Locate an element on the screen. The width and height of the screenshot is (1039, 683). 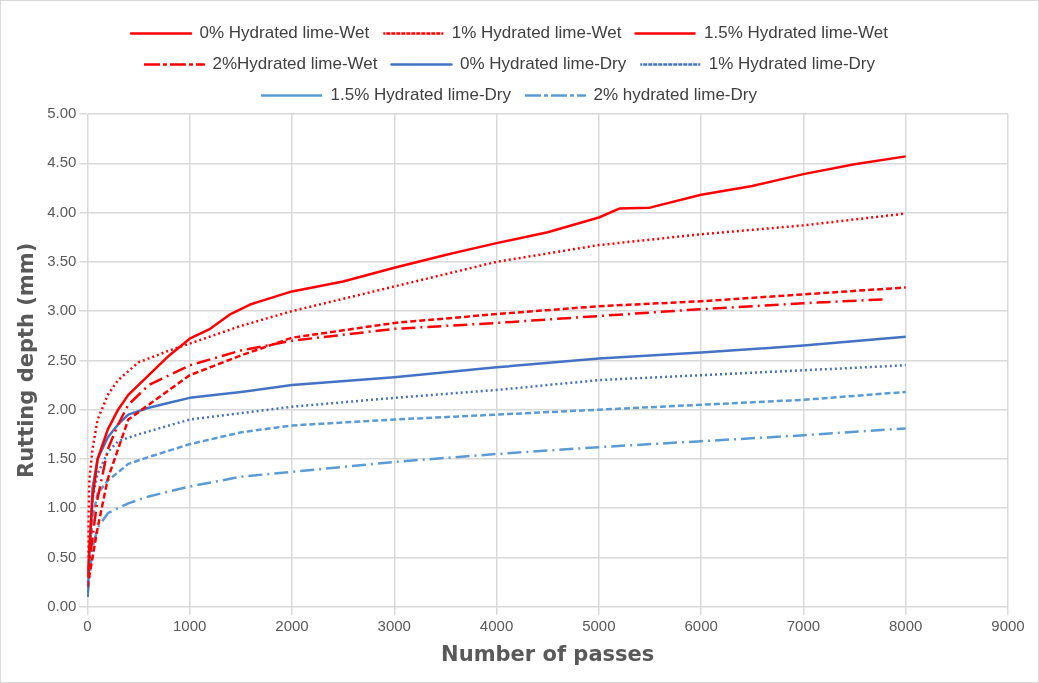
y-tick-label: 1.00 is located at coordinates (62, 507).